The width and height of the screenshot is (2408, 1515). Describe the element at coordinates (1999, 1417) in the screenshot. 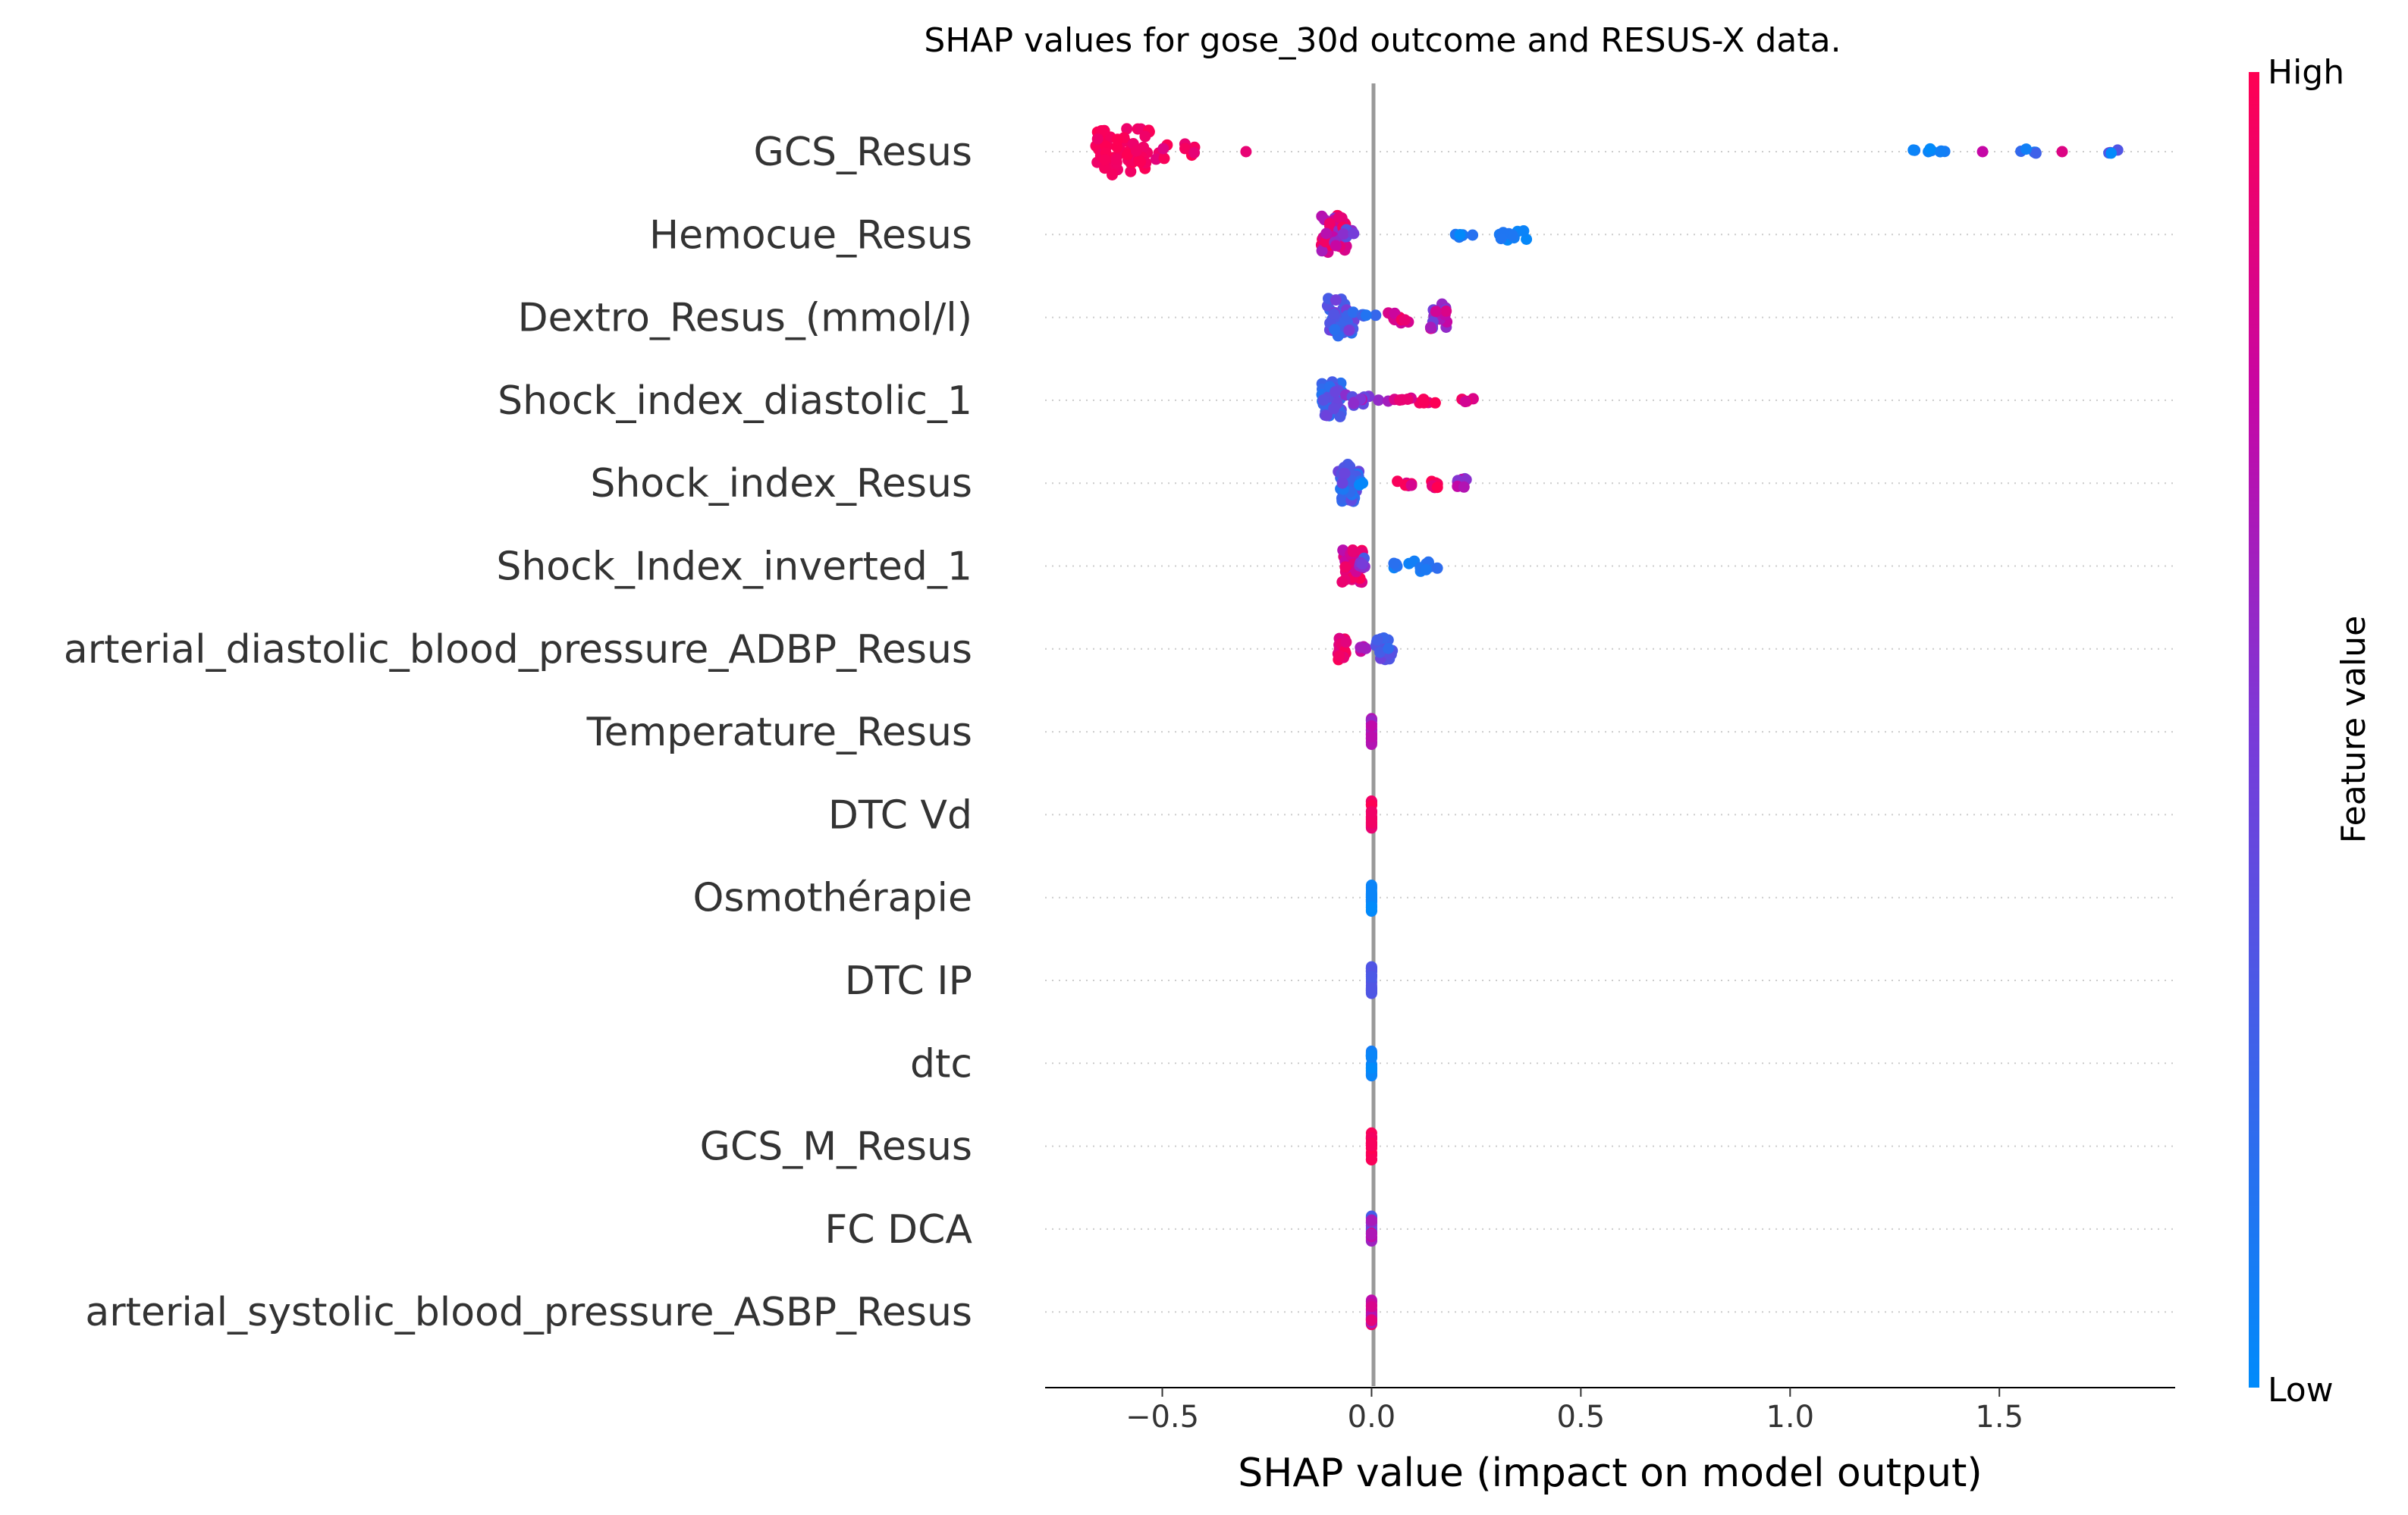

I see `x-tick-label: 1.5` at that location.